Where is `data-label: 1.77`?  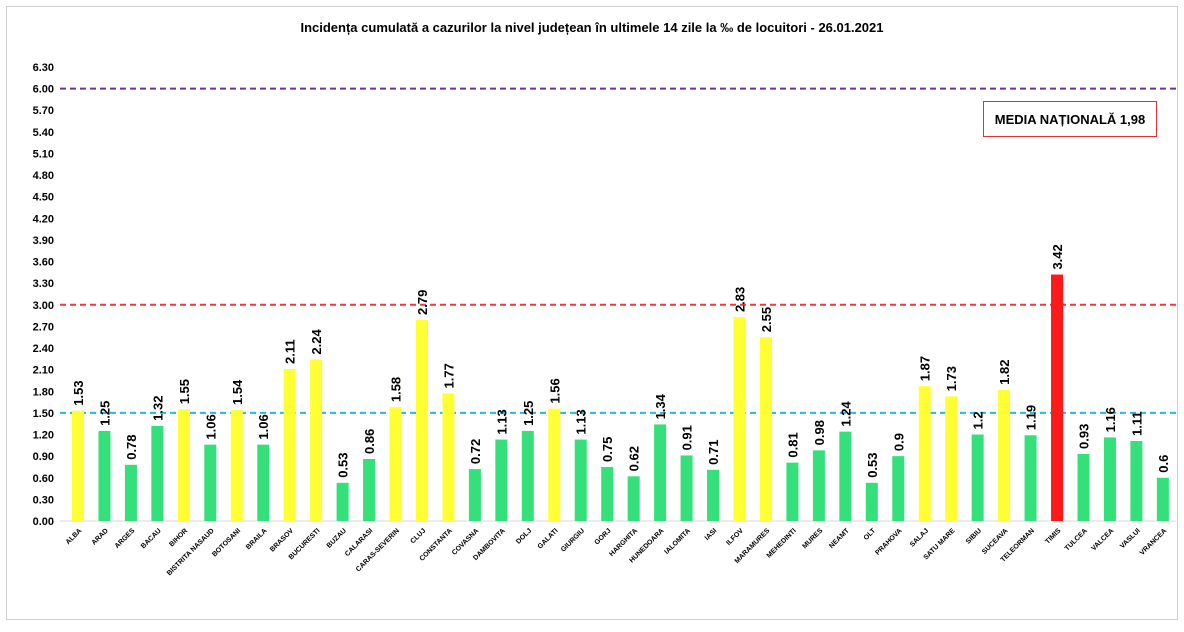 data-label: 1.77 is located at coordinates (448, 375).